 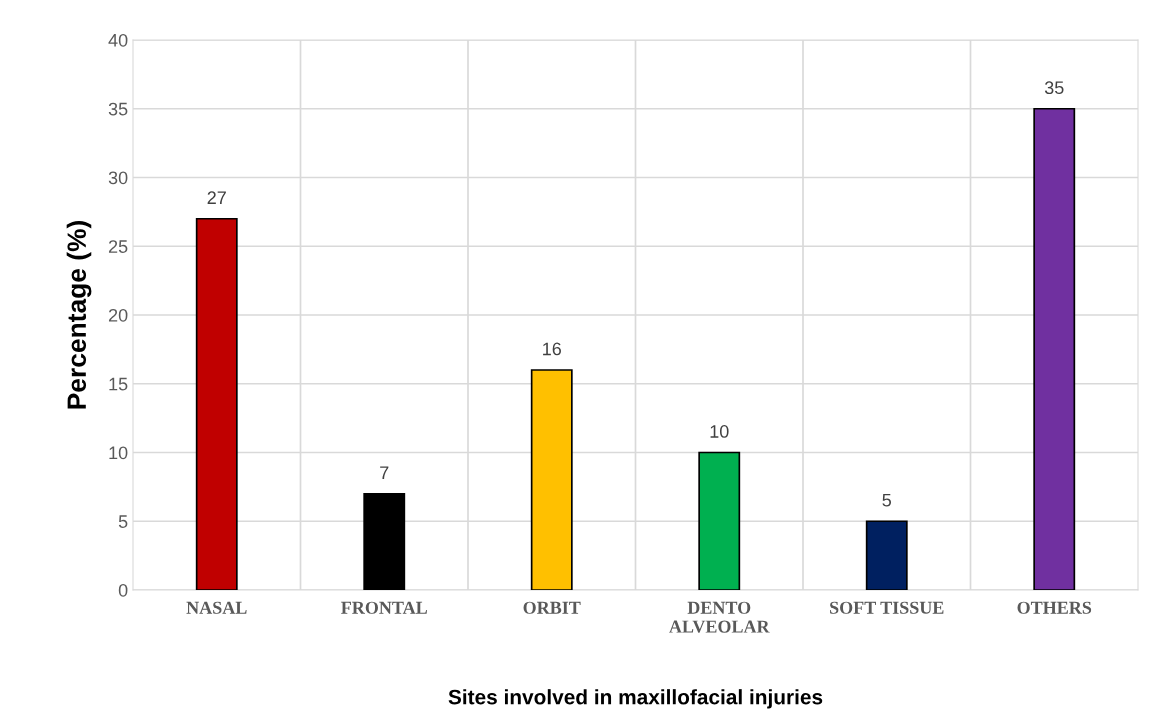 I want to click on data-label: 5, so click(x=887, y=500).